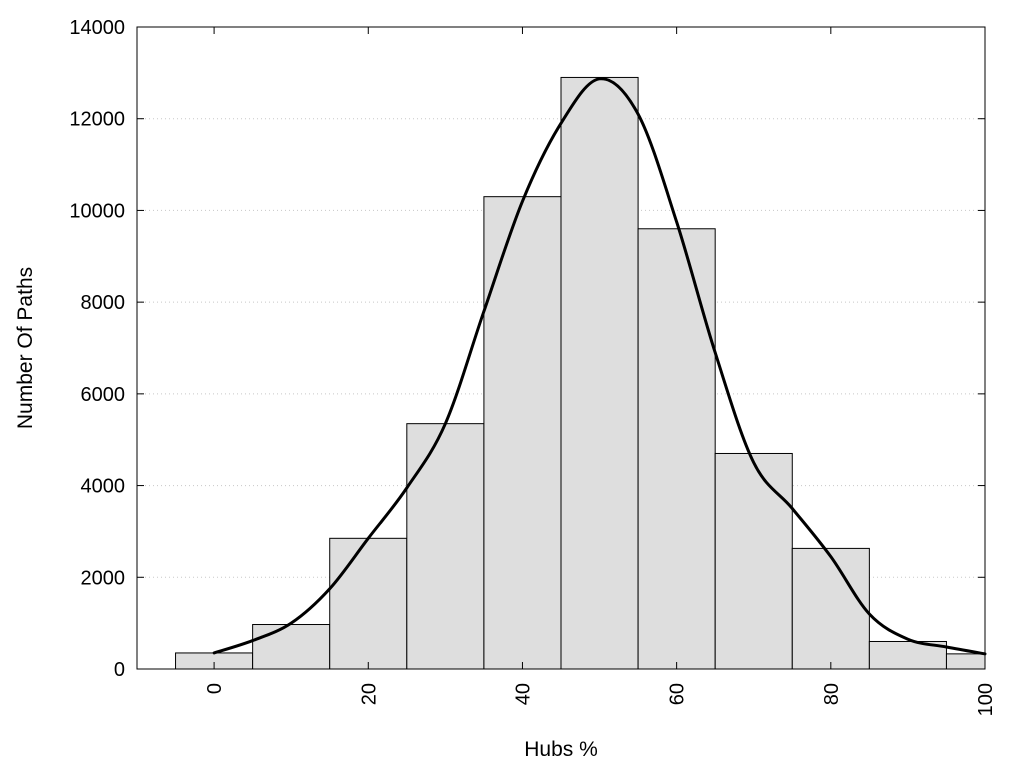  What do you see at coordinates (369, 694) in the screenshot?
I see `x-tick-label: 20` at bounding box center [369, 694].